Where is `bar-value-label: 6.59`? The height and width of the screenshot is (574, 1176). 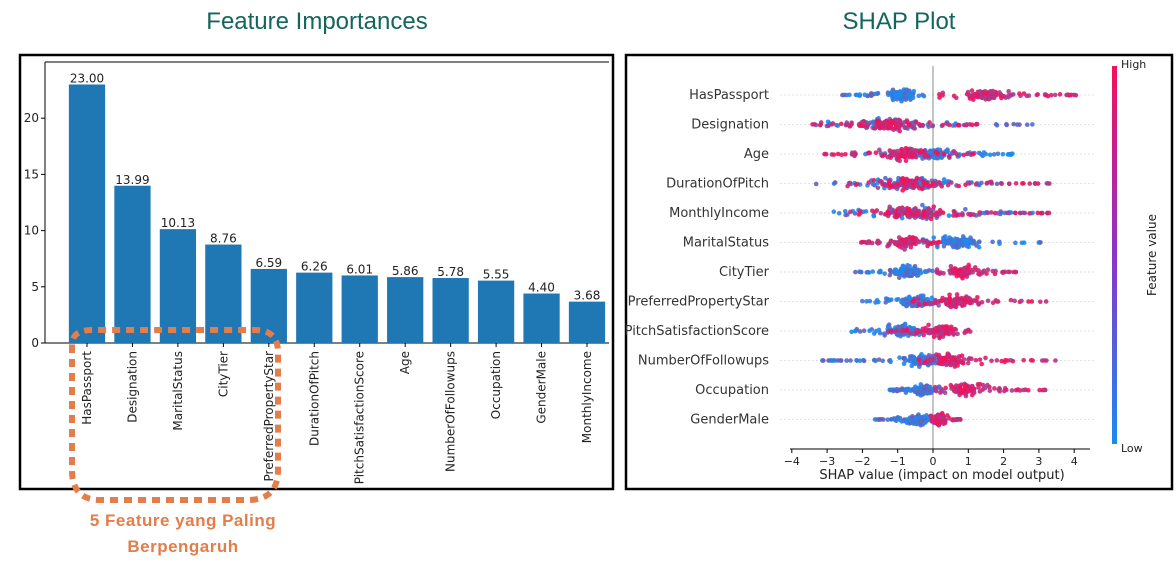 bar-value-label: 6.59 is located at coordinates (268, 263).